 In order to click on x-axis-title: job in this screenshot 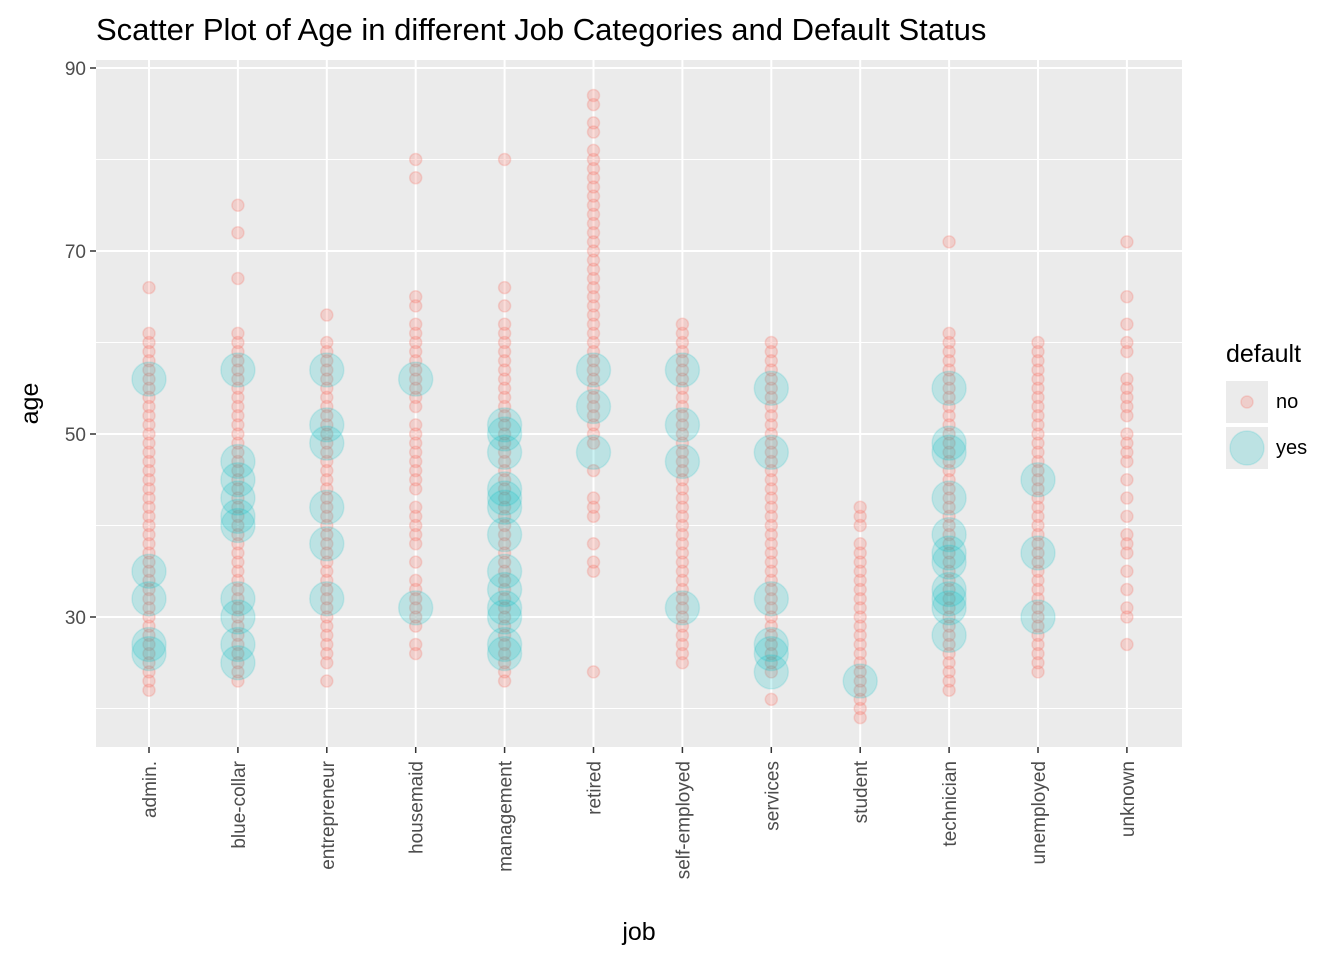, I will do `click(638, 932)`.